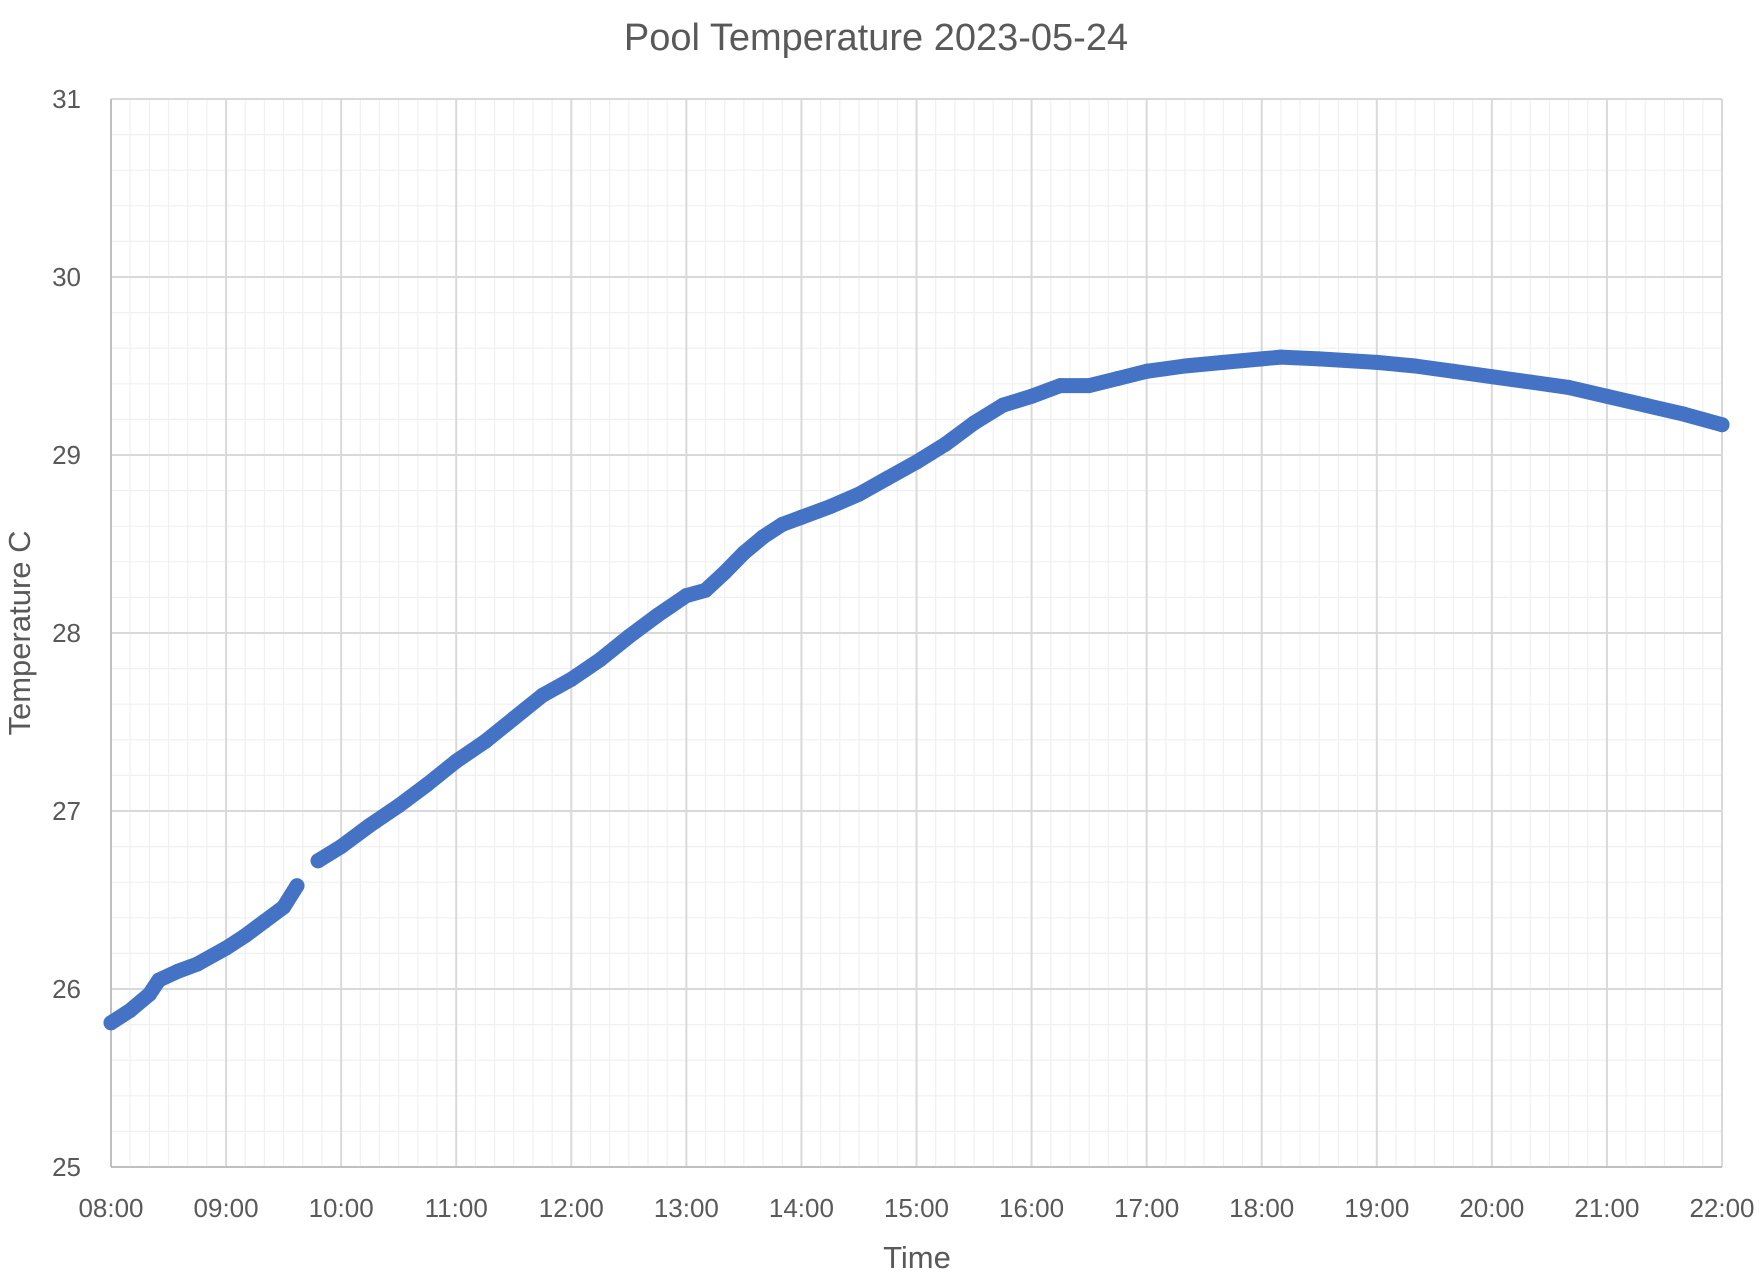 Image resolution: width=1762 pixels, height=1282 pixels. What do you see at coordinates (686, 1208) in the screenshot?
I see `x-tick-label: 13:00` at bounding box center [686, 1208].